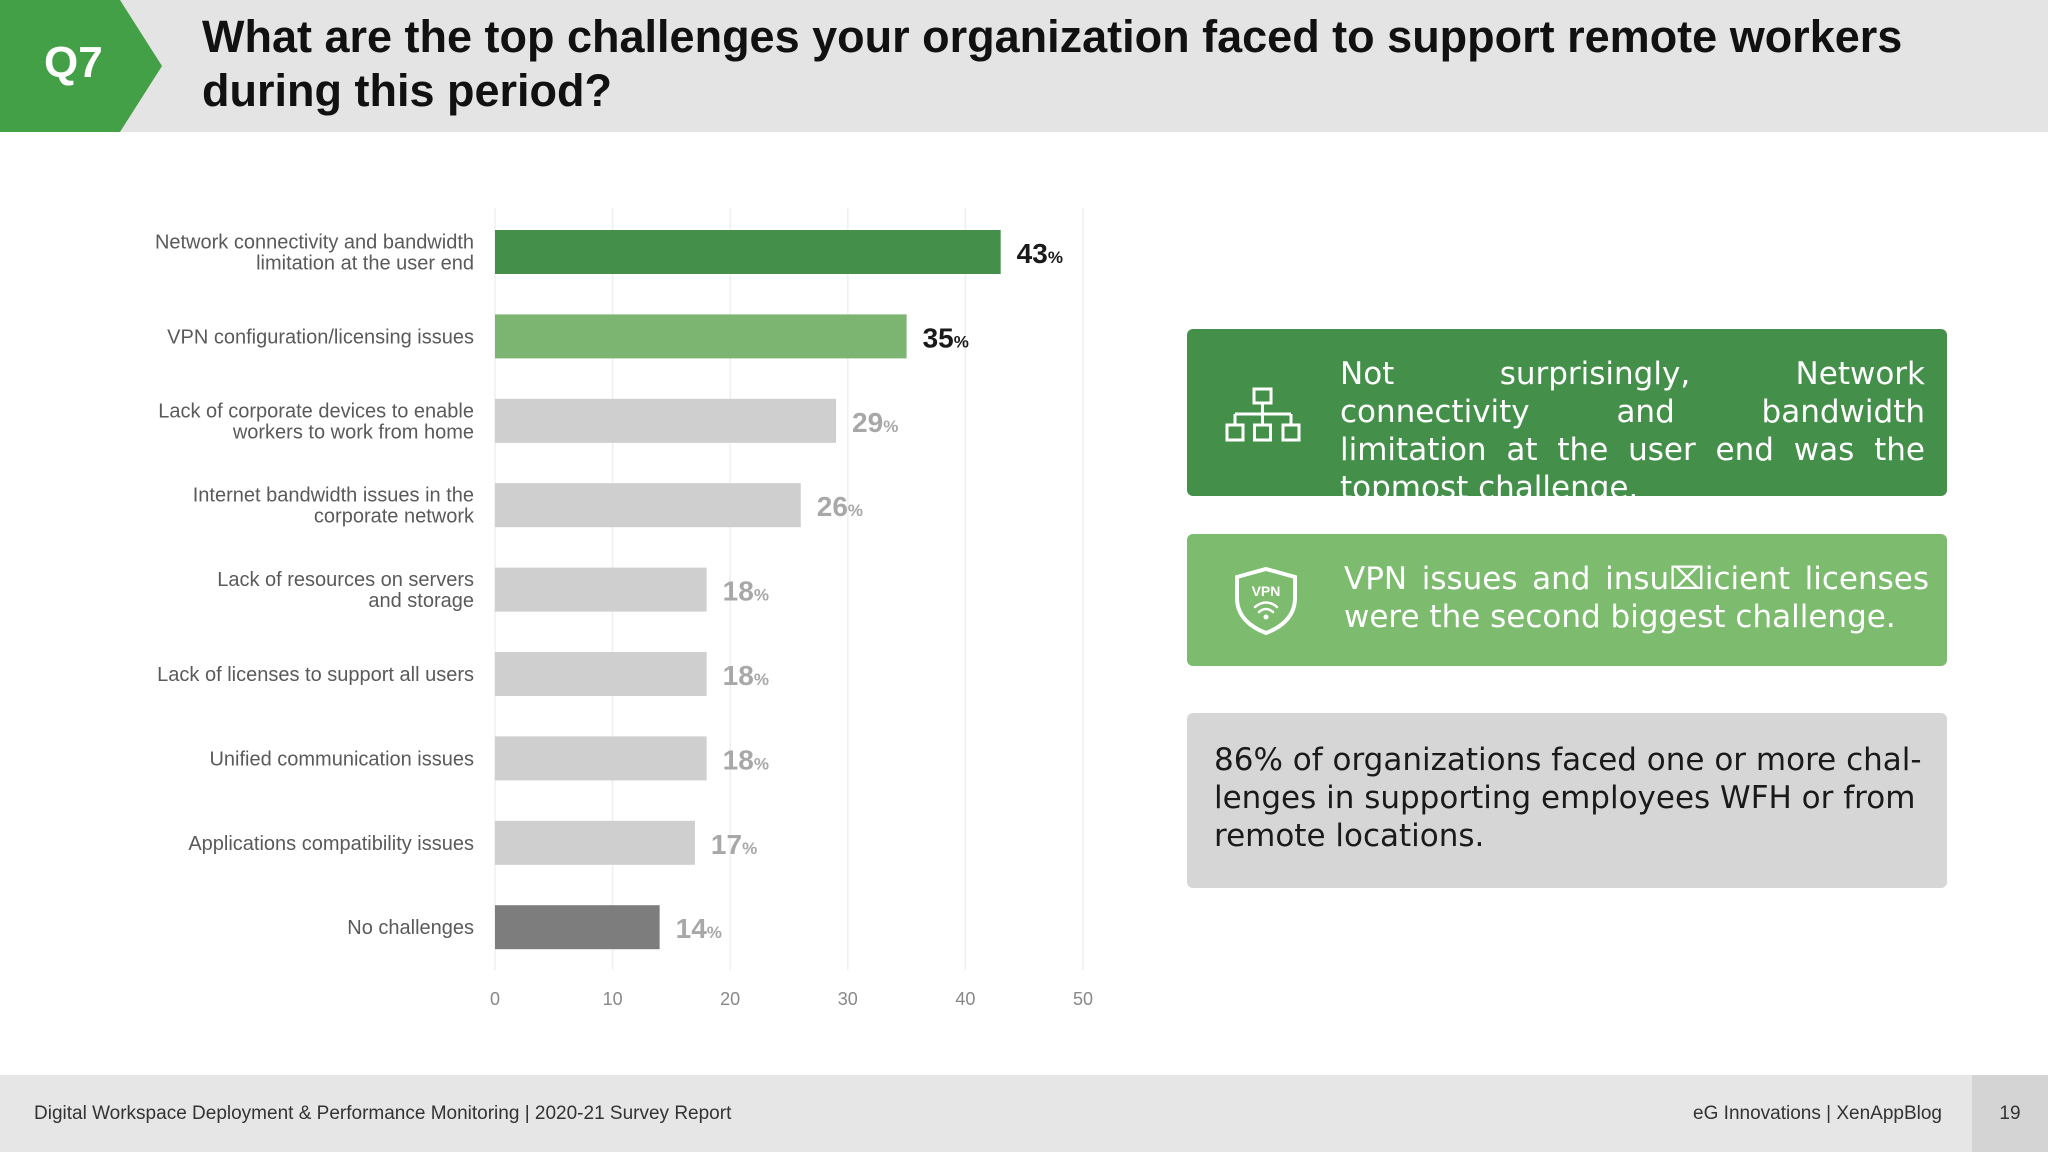  Describe the element at coordinates (1266, 591) in the screenshot. I see `vpn-label: VPN` at that location.